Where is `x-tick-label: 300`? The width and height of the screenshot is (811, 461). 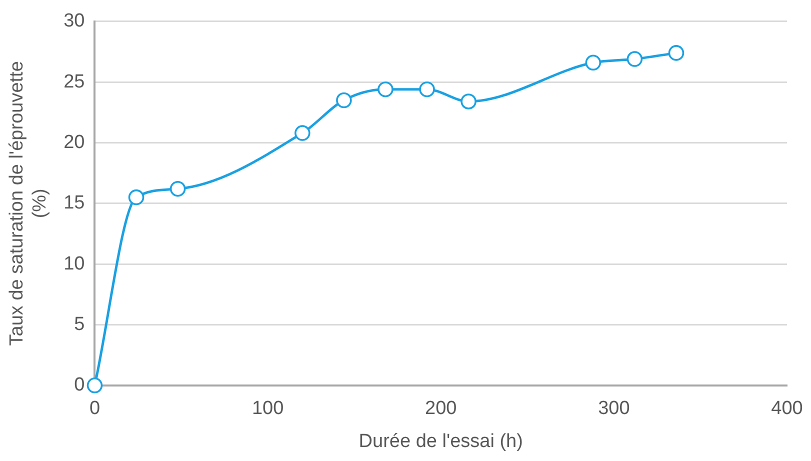 x-tick-label: 300 is located at coordinates (614, 409).